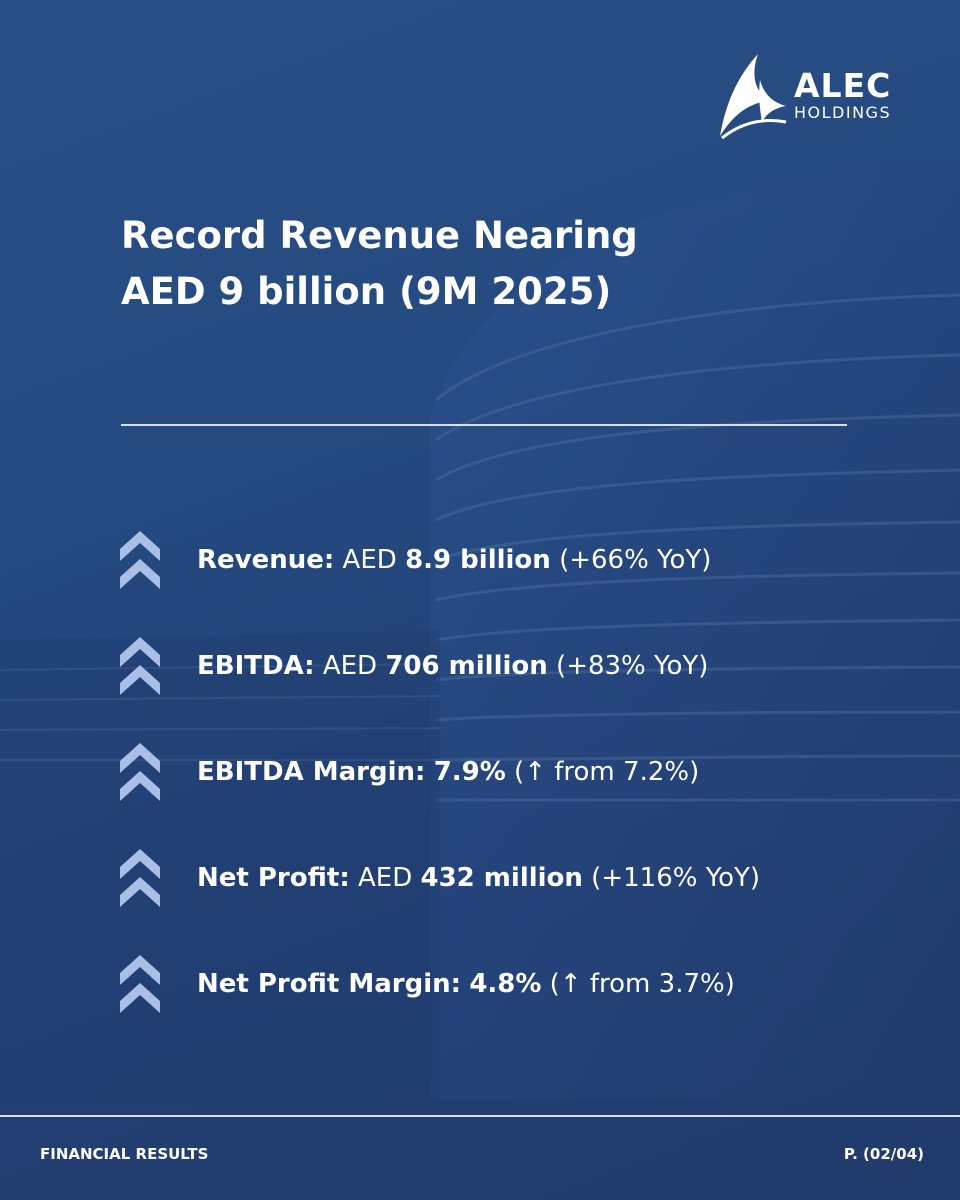 This screenshot has width=960, height=1200. Describe the element at coordinates (501, 878) in the screenshot. I see `metric-value: 432 million` at that location.